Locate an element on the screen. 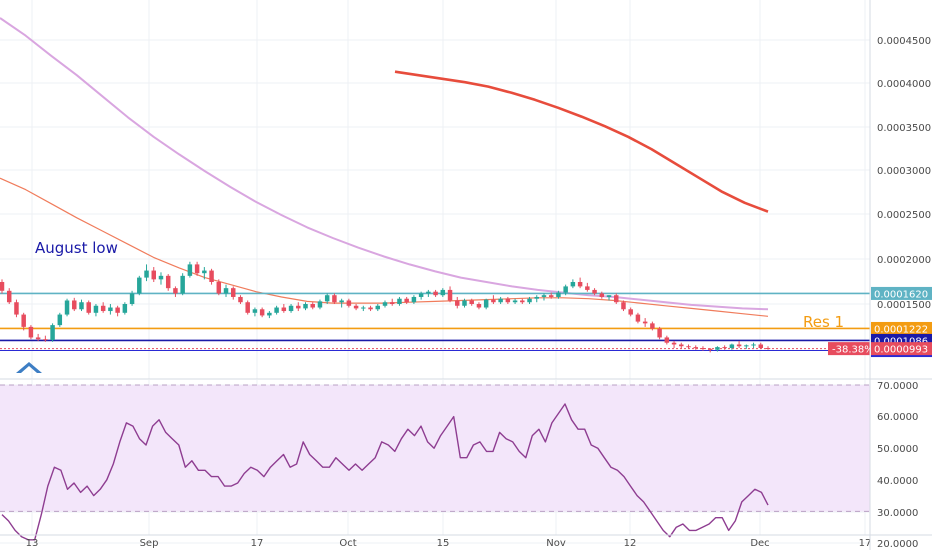 This screenshot has height=550, width=932. time-tick-label: Oct is located at coordinates (347, 543).